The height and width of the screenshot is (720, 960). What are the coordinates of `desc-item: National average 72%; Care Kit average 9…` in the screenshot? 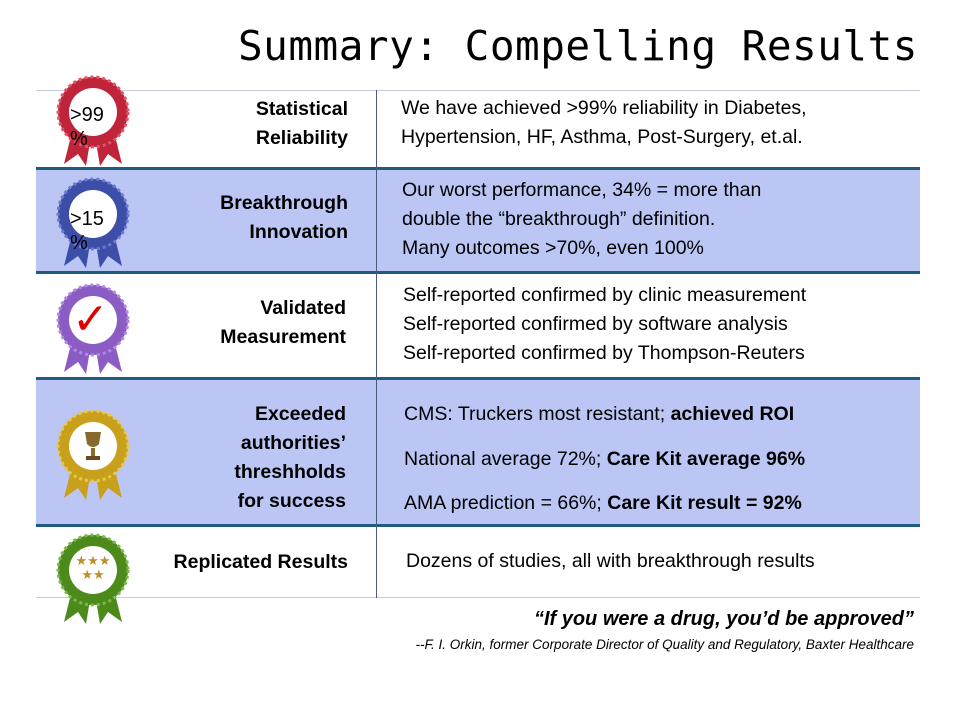 It's located at (604, 459).